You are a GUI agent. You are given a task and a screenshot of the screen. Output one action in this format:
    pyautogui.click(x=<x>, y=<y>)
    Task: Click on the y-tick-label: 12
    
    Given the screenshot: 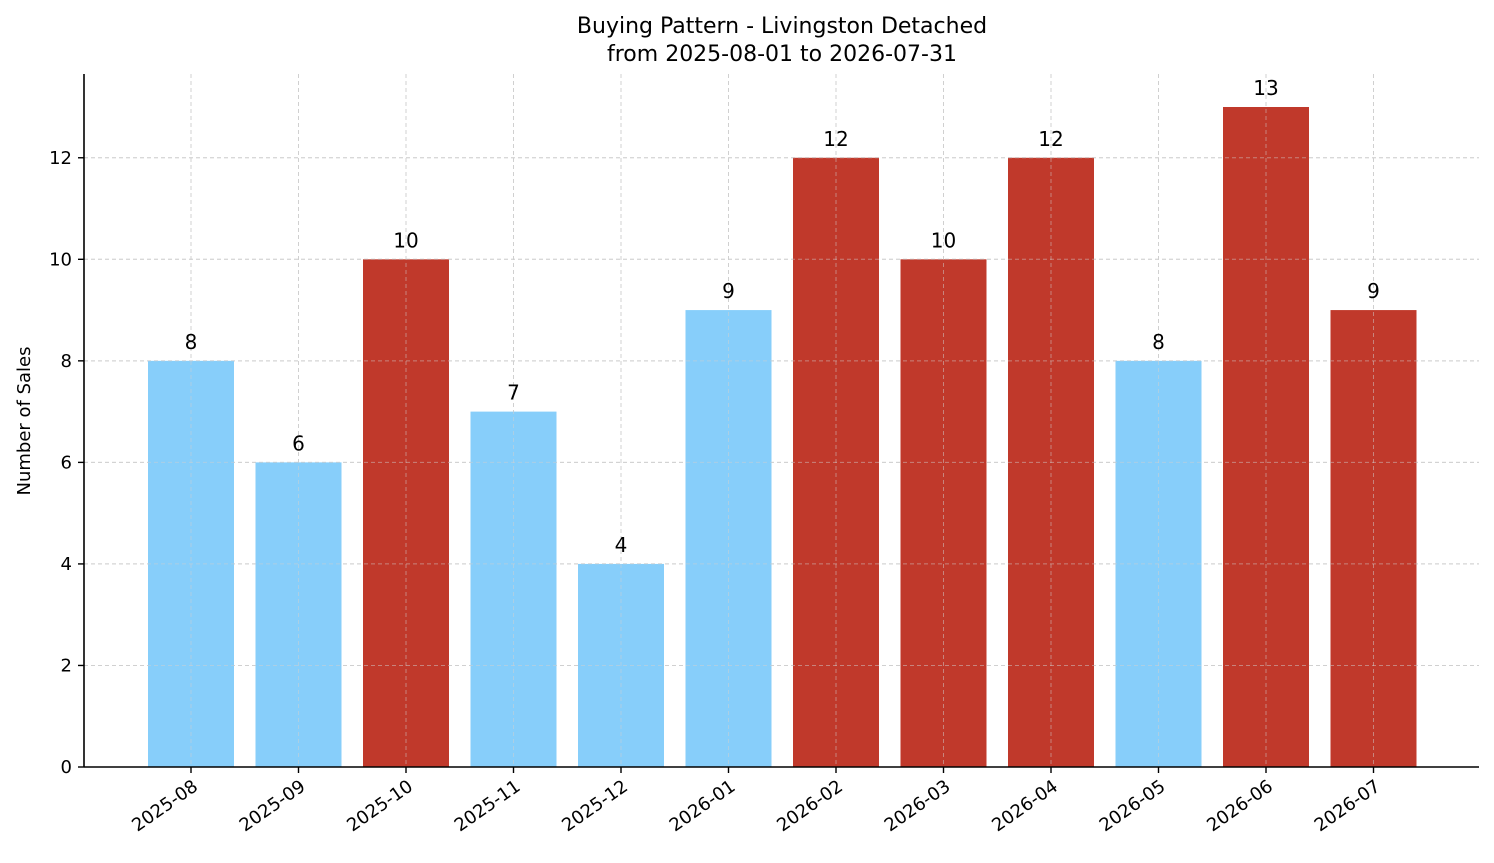 What is the action you would take?
    pyautogui.click(x=60, y=158)
    